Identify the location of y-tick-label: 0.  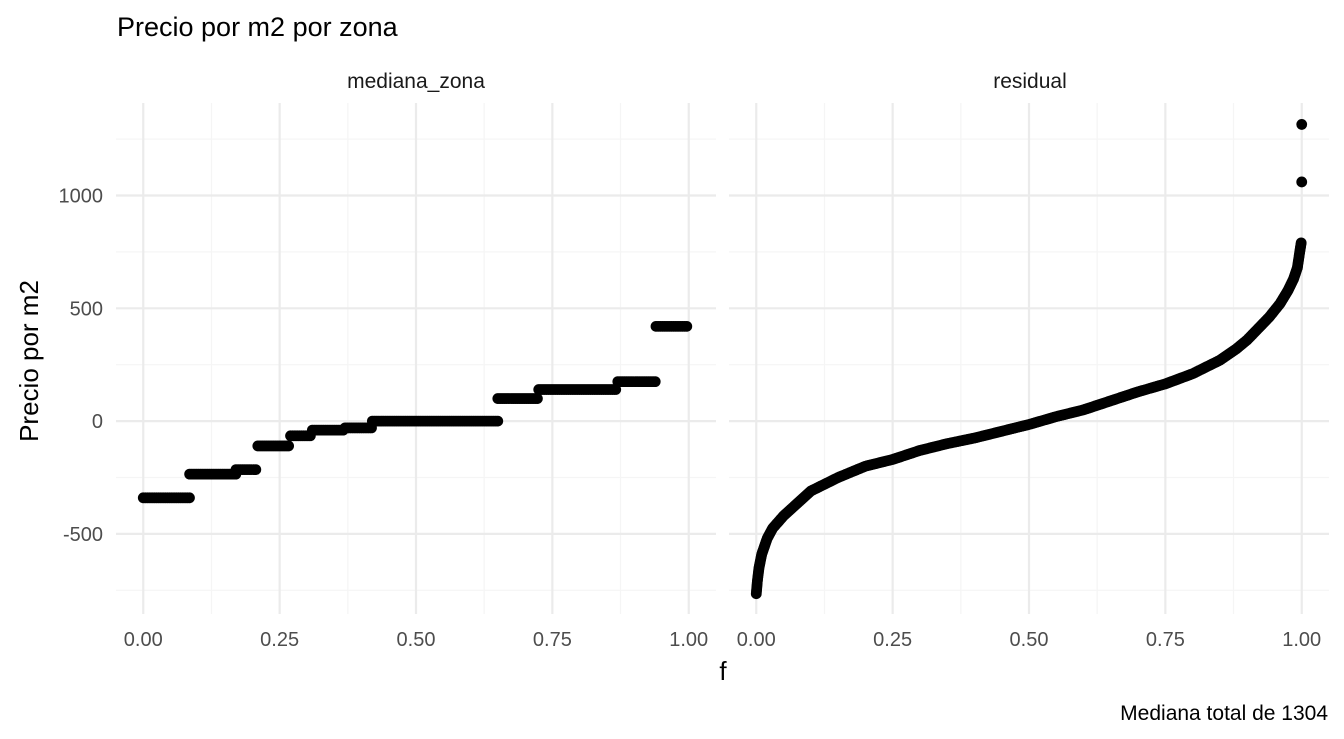
(97, 422).